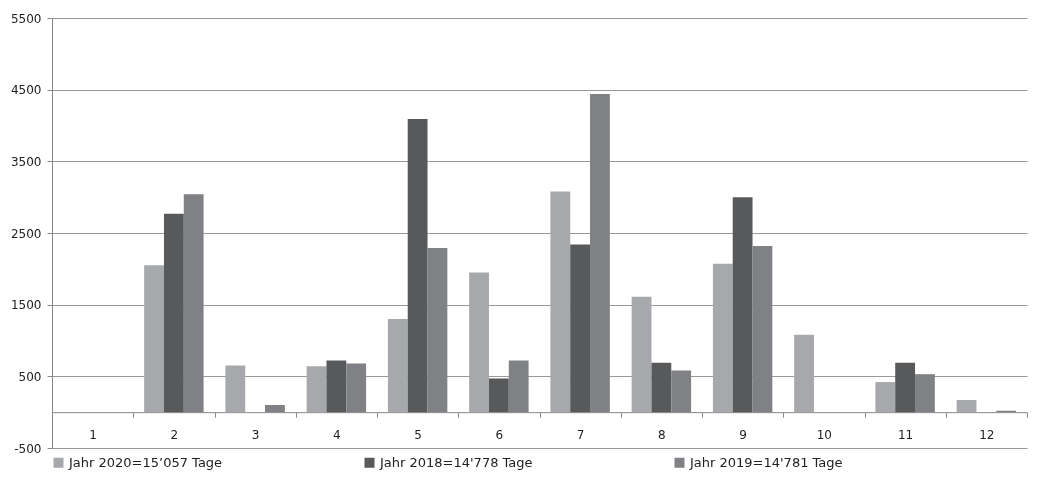 This screenshot has height=493, width=1051. Describe the element at coordinates (766, 462) in the screenshot. I see `legend-label: Jahr 2019=14'781 Tage` at that location.